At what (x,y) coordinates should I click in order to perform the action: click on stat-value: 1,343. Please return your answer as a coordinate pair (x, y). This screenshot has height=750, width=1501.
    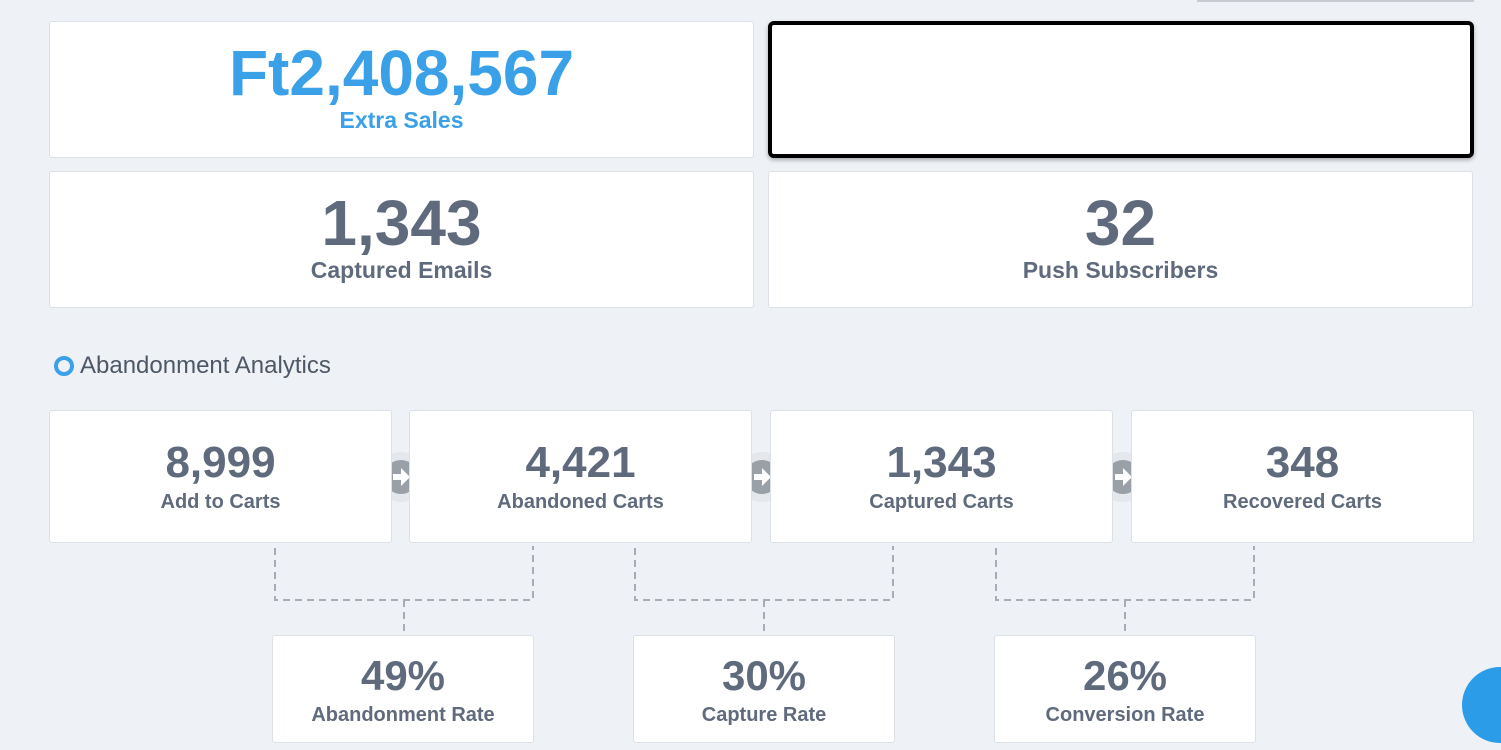
    Looking at the image, I should click on (401, 223).